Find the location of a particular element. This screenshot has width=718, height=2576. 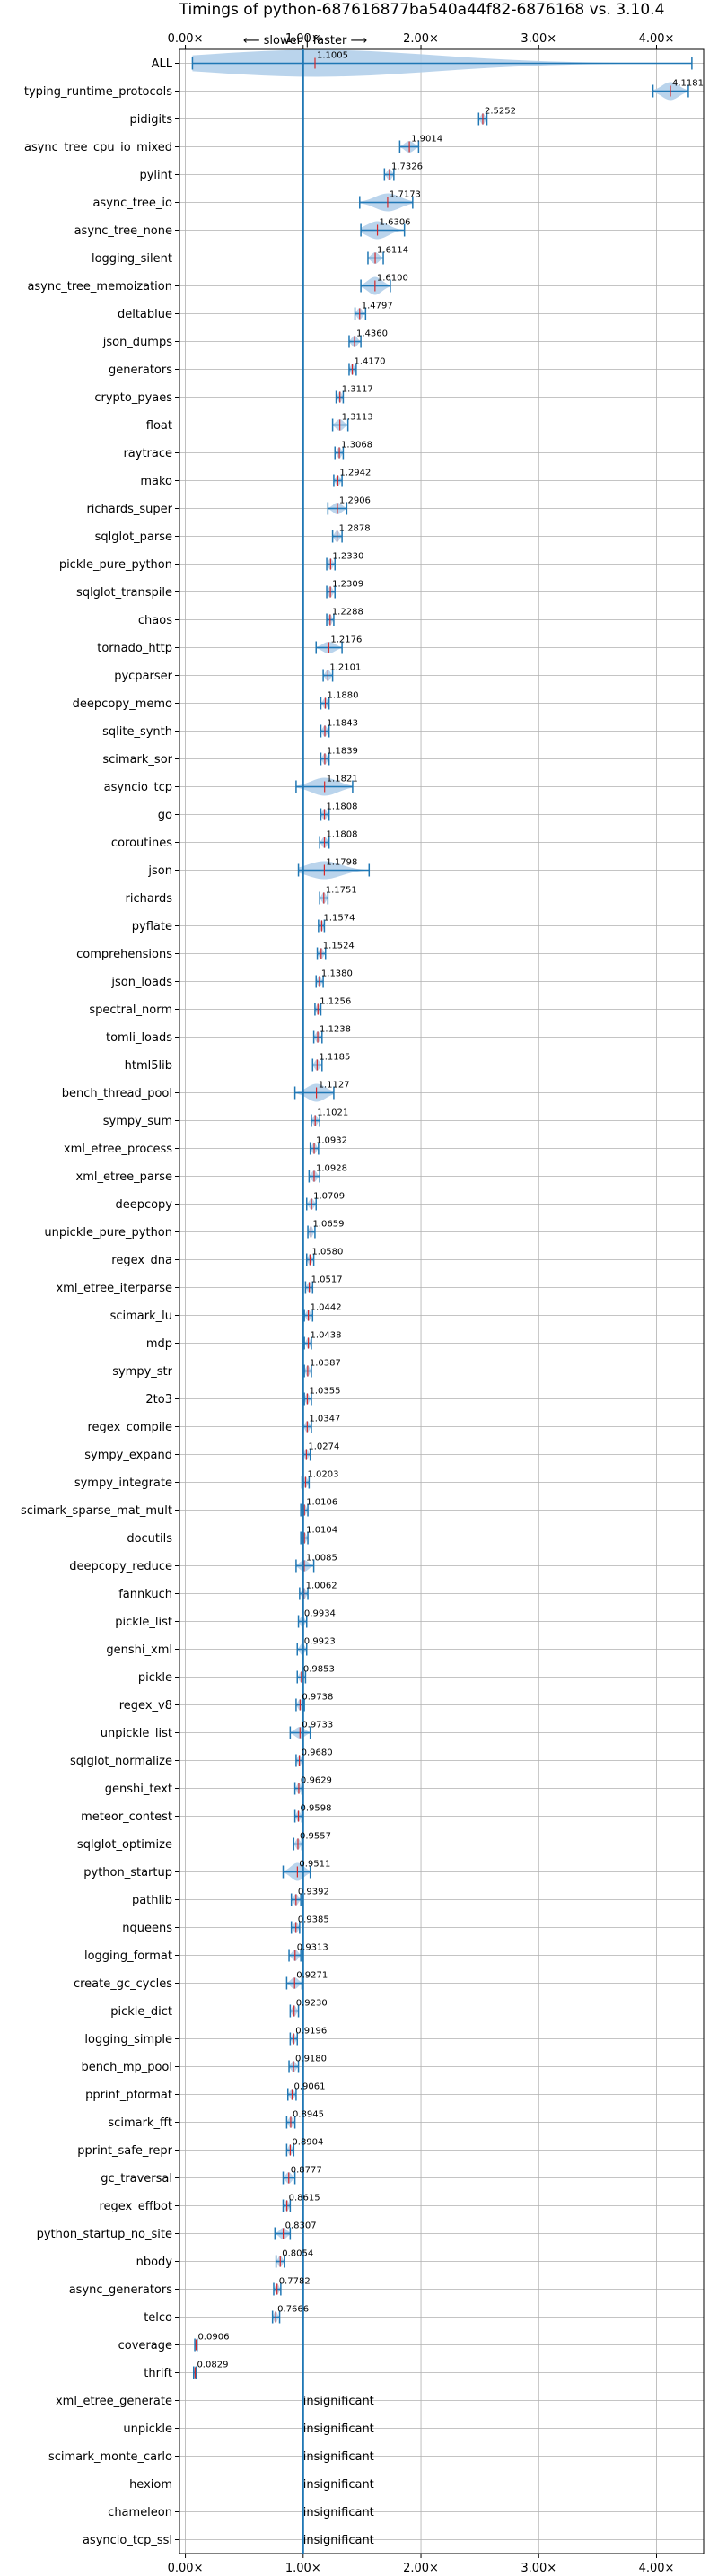

category-label: sympy_str is located at coordinates (142, 1372).